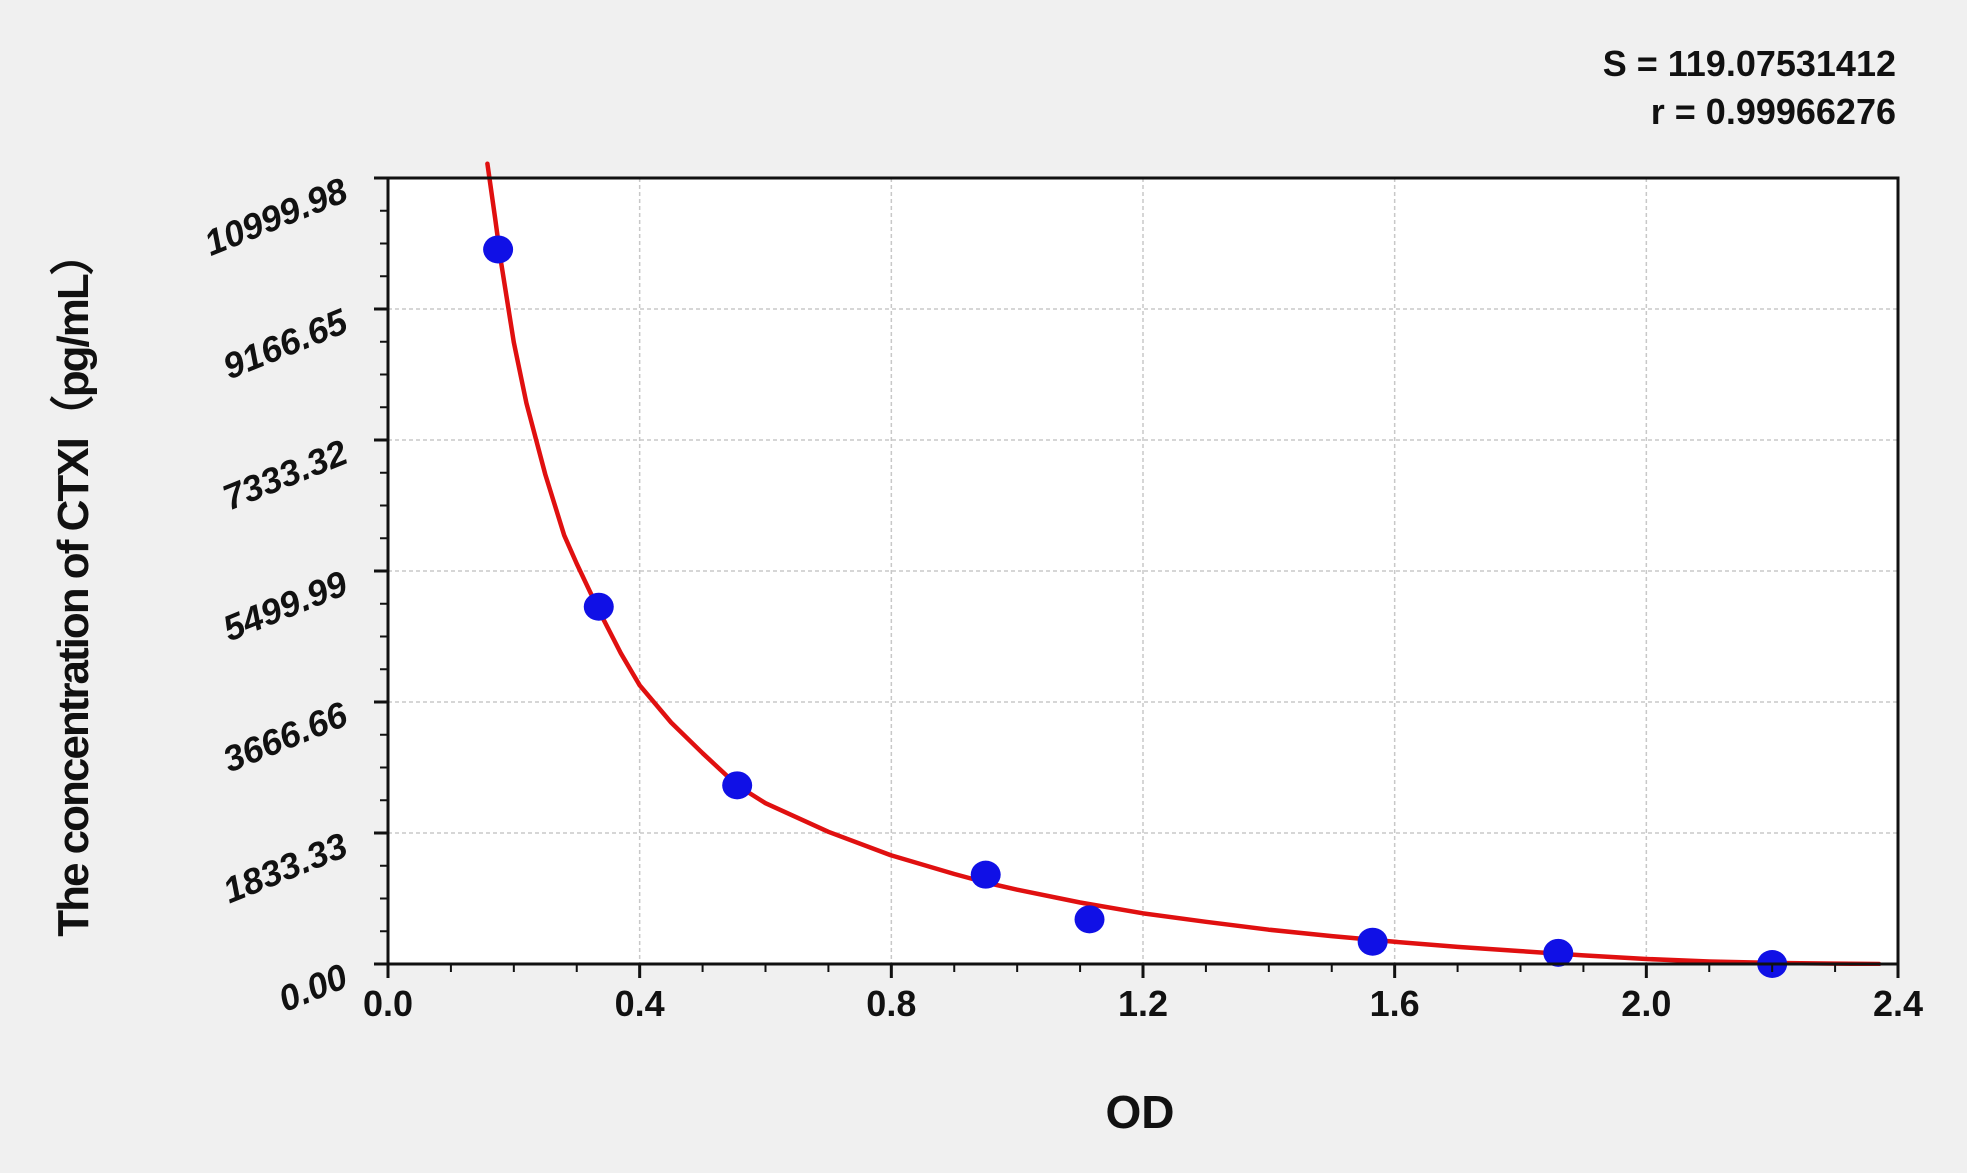 This screenshot has width=1967, height=1173. What do you see at coordinates (285, 867) in the screenshot?
I see `y-tick-label: 1833.33` at bounding box center [285, 867].